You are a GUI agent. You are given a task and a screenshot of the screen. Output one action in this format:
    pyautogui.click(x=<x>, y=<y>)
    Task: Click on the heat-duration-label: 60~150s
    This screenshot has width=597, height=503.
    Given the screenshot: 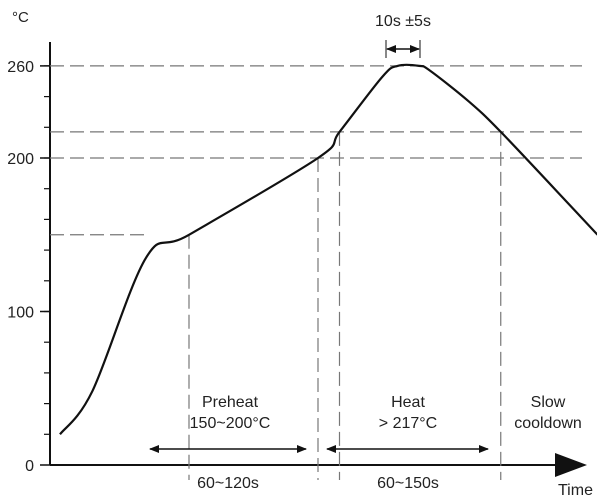 What is the action you would take?
    pyautogui.click(x=408, y=483)
    